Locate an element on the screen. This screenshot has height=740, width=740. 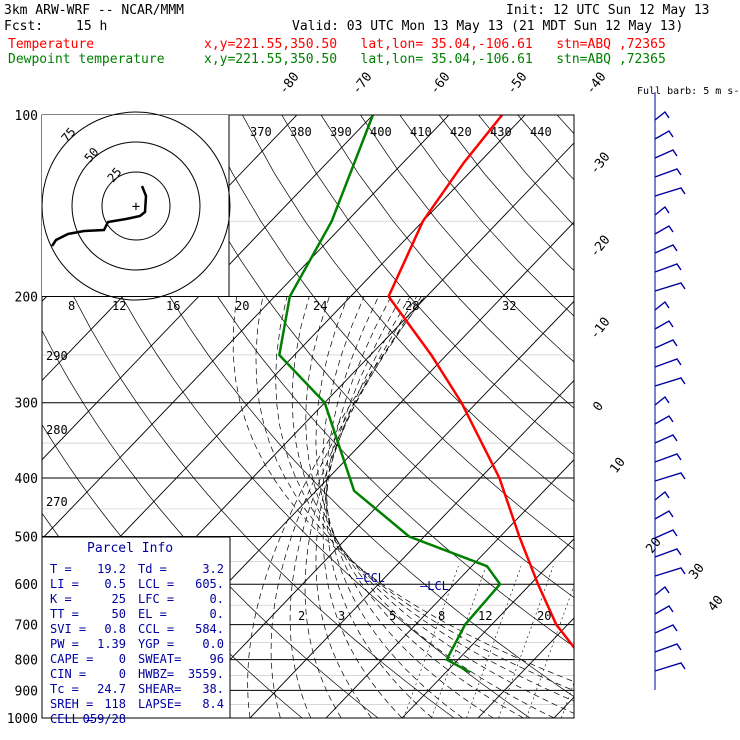
theta-label: 420 is located at coordinates (461, 132).